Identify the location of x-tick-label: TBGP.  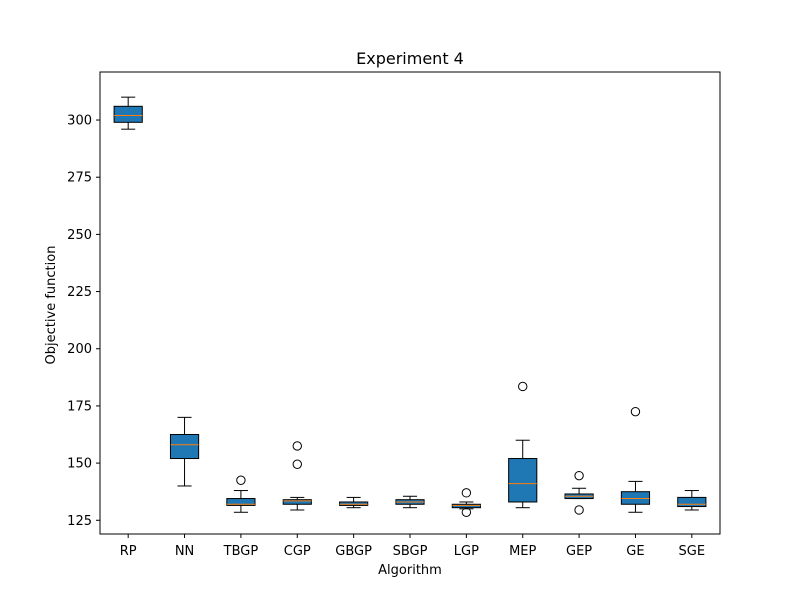
(241, 551).